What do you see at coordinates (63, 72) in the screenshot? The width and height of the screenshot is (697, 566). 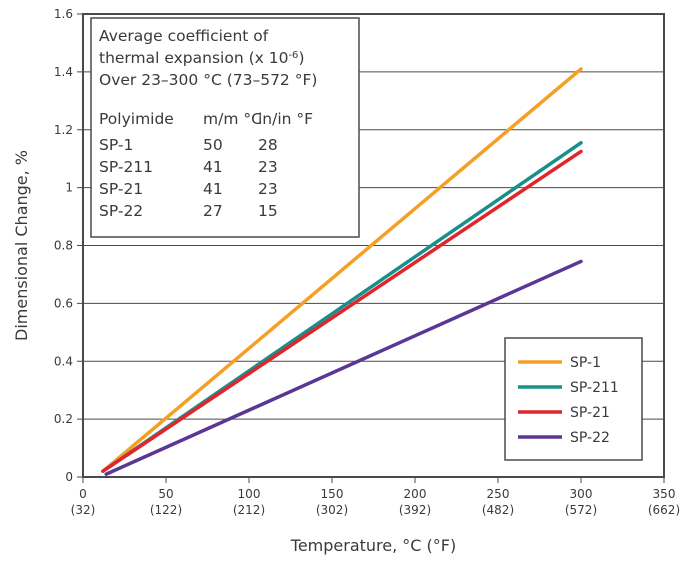 I see `y-tick-label: 1.4` at bounding box center [63, 72].